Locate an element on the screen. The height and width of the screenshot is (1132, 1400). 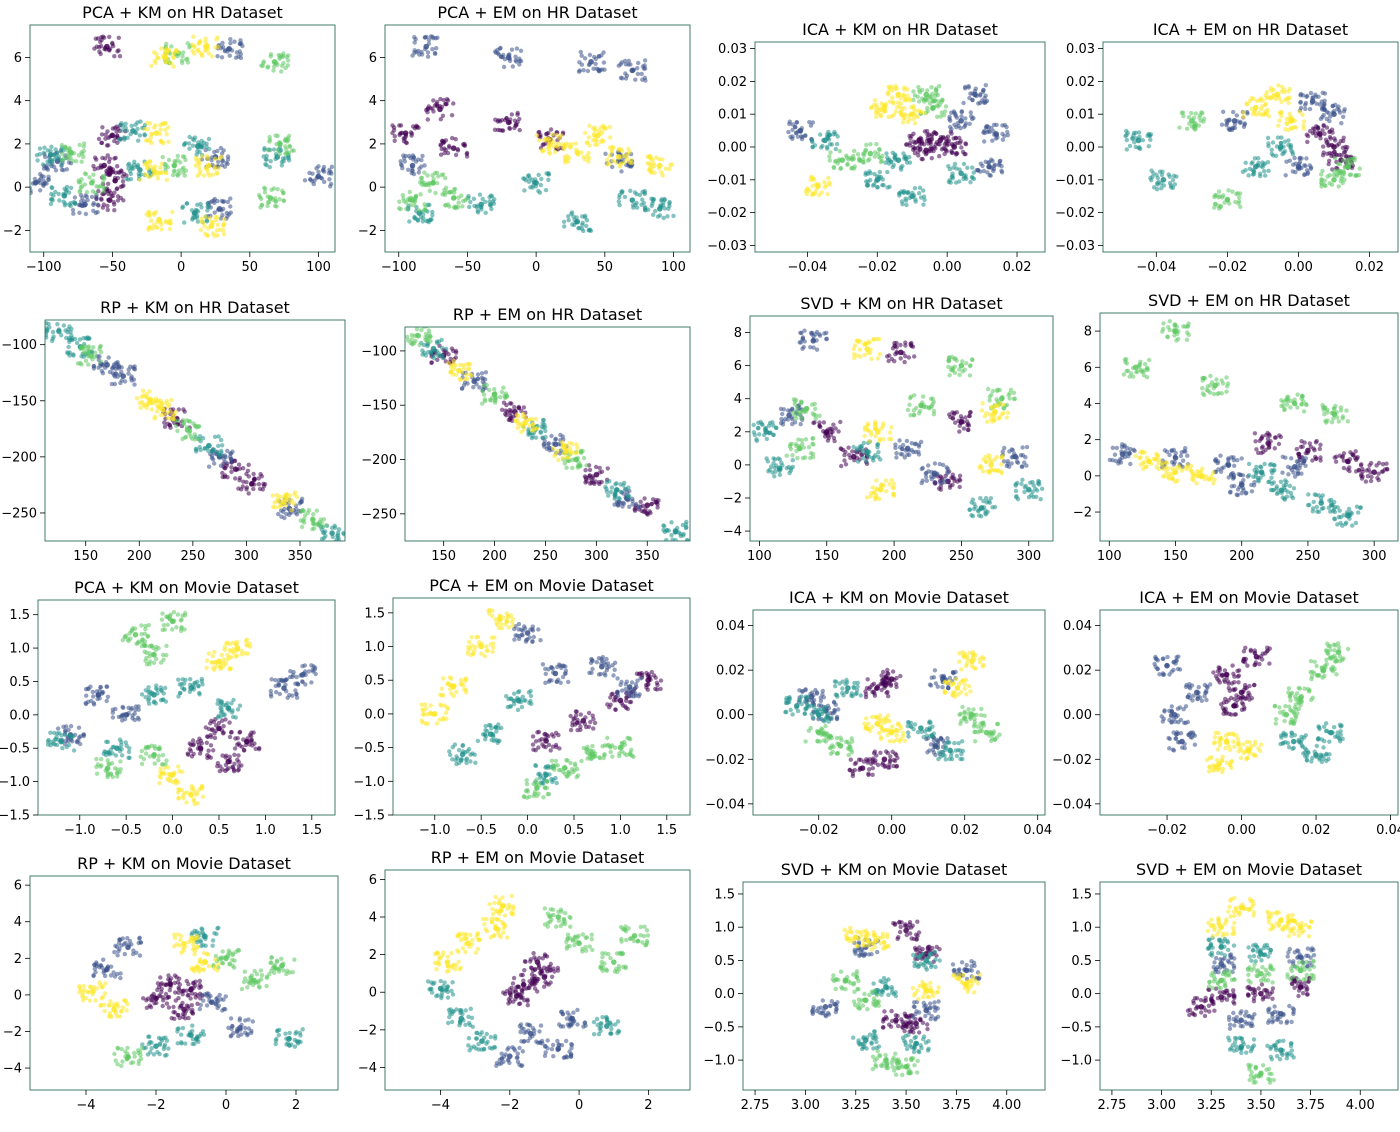
x-tick-label: 200 is located at coordinates (894, 556).